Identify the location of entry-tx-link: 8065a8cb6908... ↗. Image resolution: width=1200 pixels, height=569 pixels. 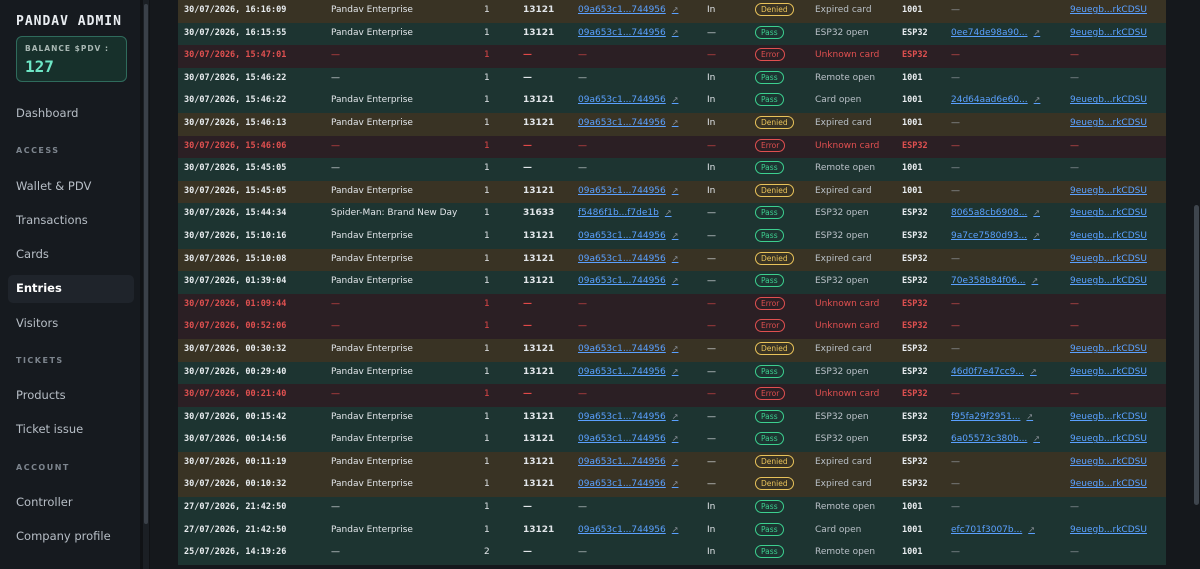
(995, 213).